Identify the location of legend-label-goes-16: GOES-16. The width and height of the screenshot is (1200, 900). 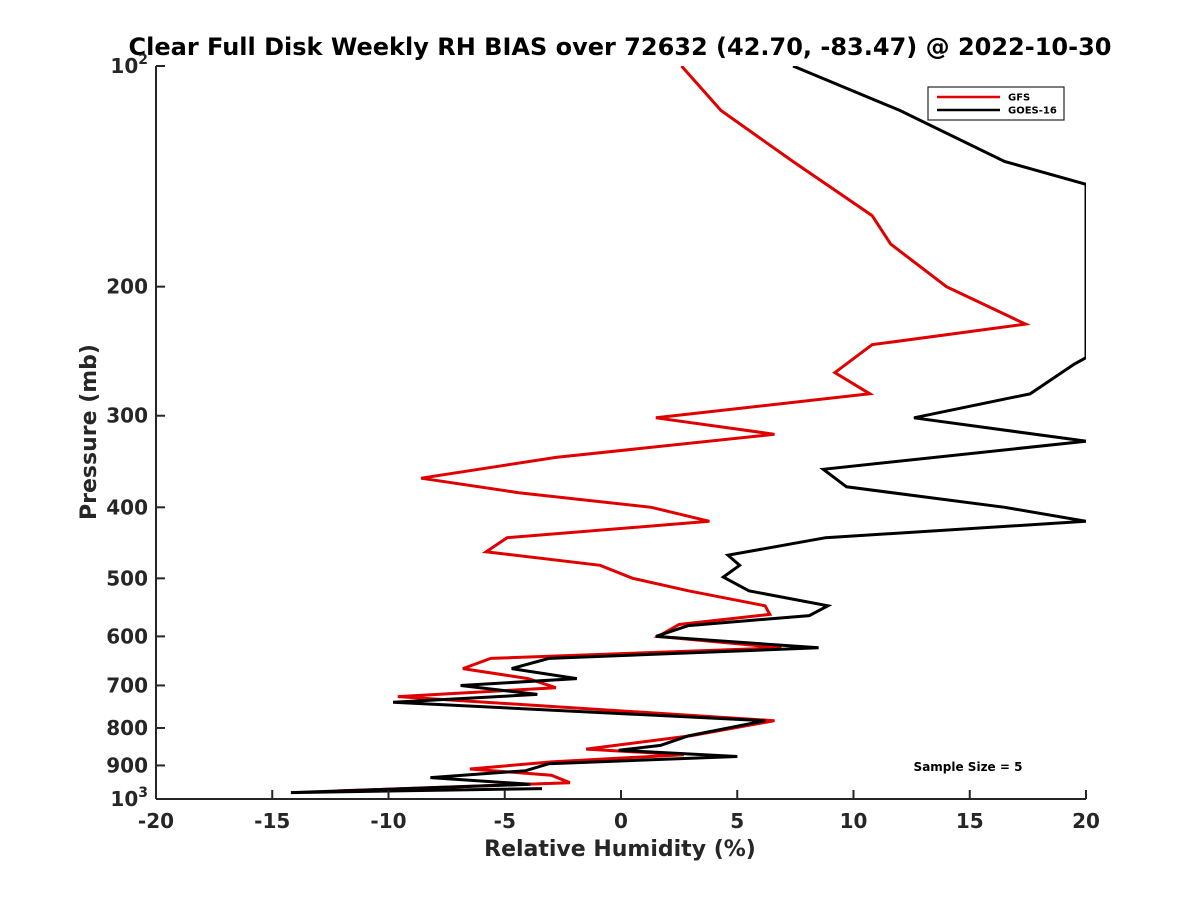
(1032, 111).